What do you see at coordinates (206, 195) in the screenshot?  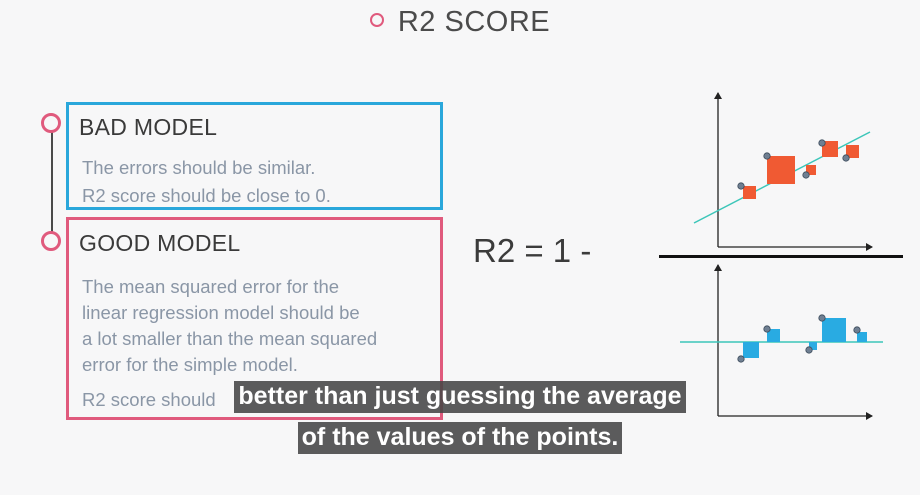 I see `bad-model-line-2: R2 score should be close to 0.` at bounding box center [206, 195].